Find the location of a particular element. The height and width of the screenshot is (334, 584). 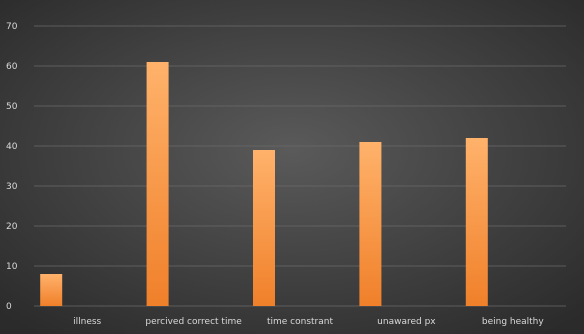

y-axis-tick-labels: 0 10 20 30 40 50 60 70 is located at coordinates (12, 167).